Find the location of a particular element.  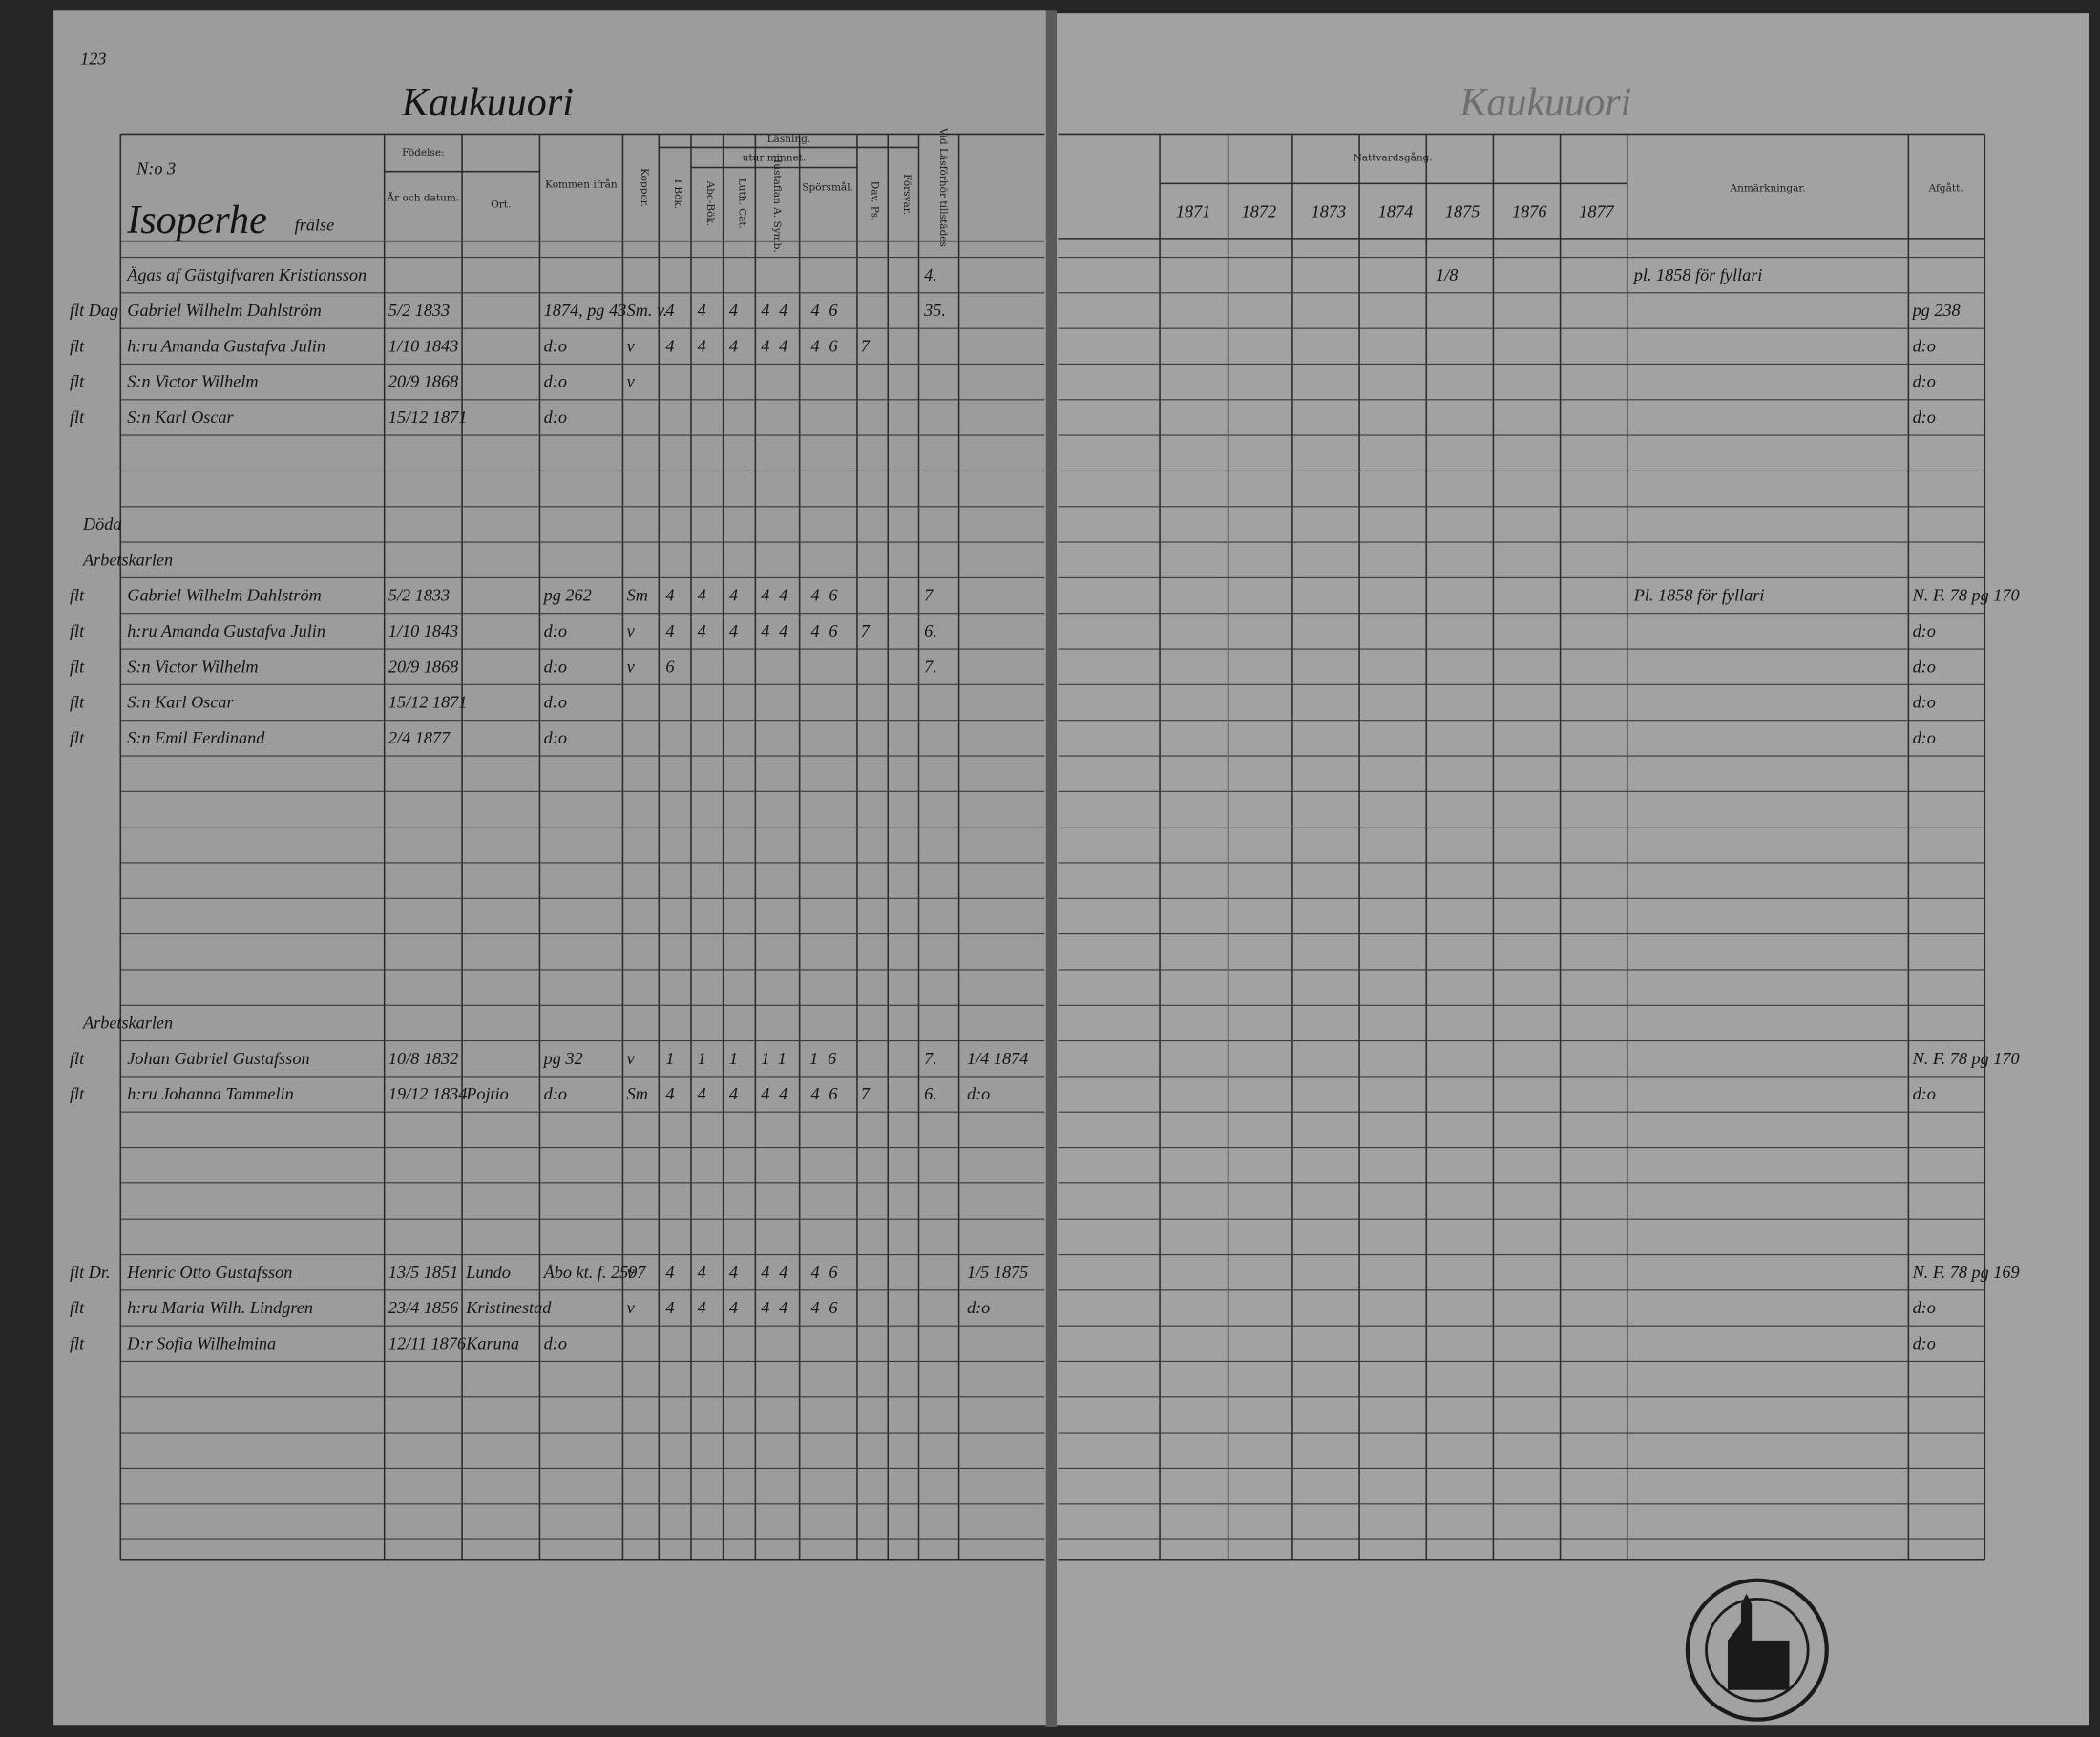

cell-natt: 1/5 1875 is located at coordinates (997, 1272).